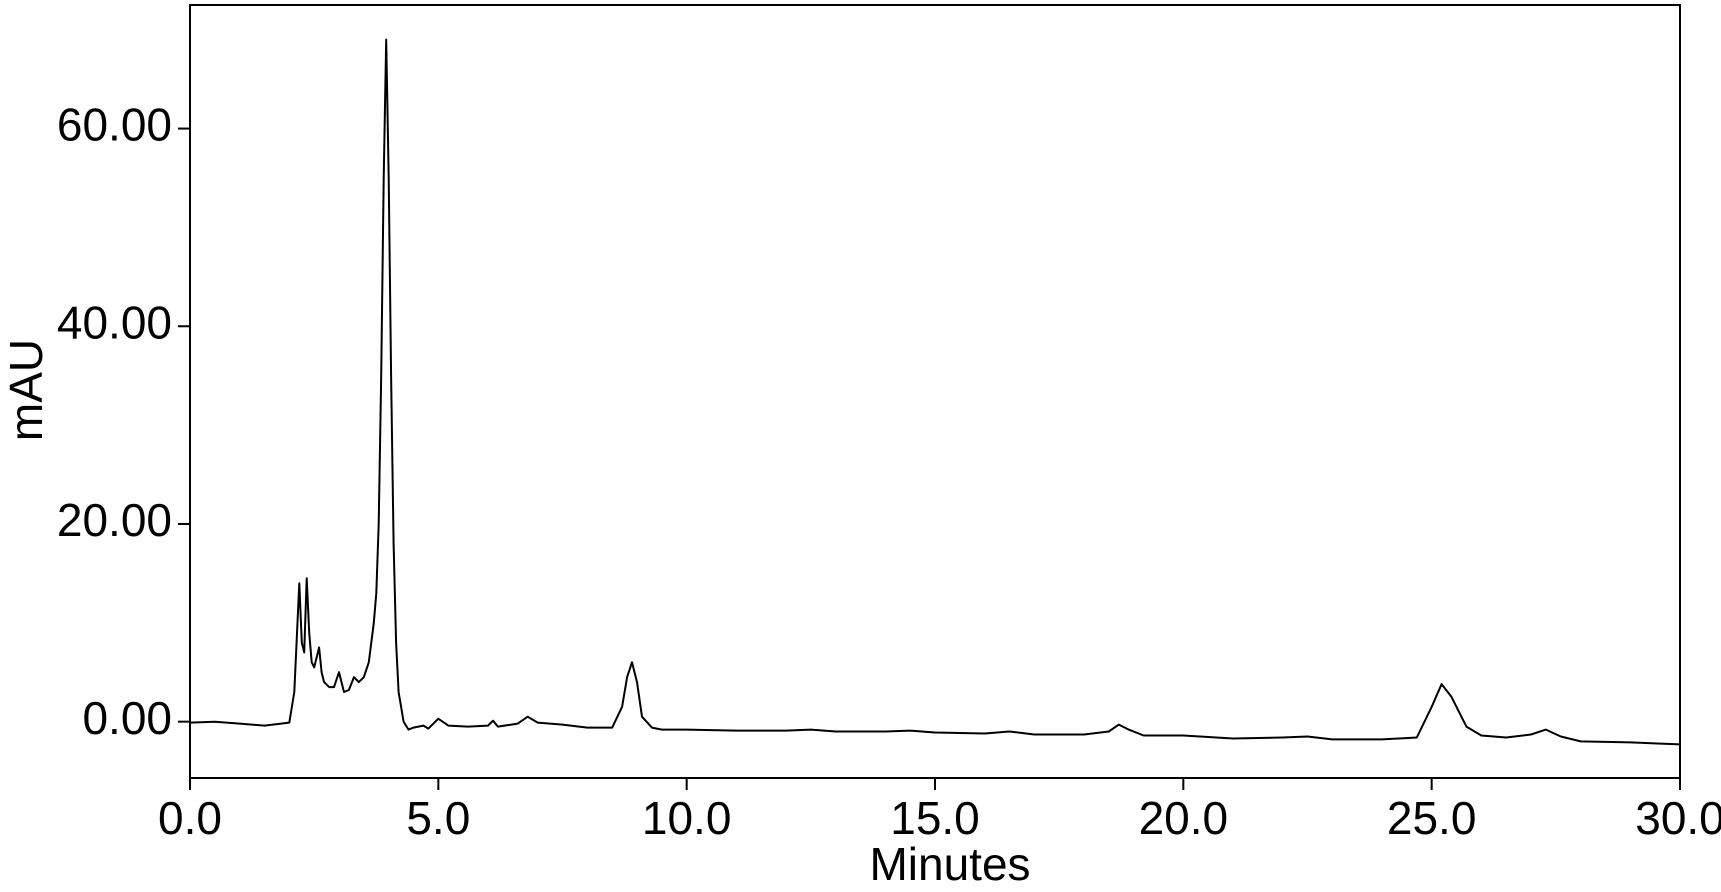  I want to click on x-tick-label: 30.0, so click(1678, 818).